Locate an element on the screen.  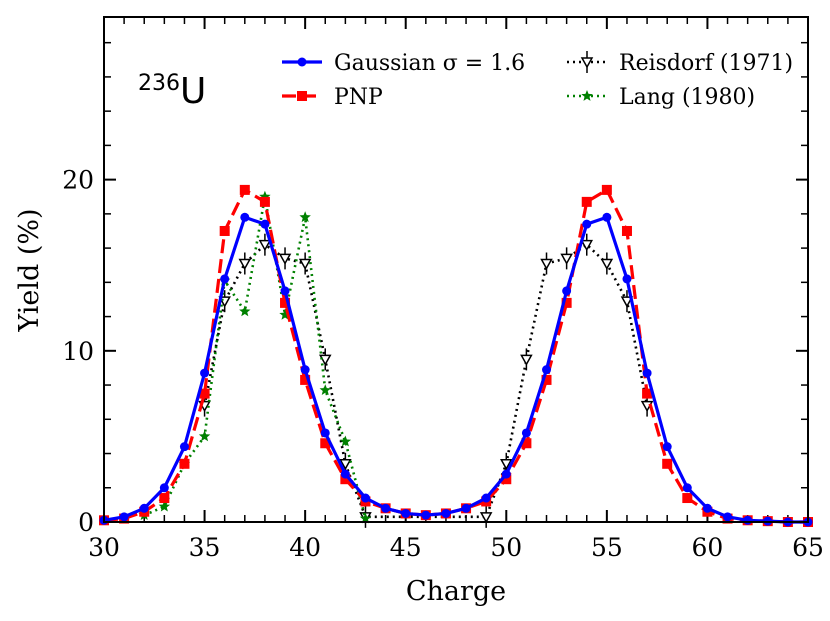
x-tick-label: 60 is located at coordinates (708, 547).